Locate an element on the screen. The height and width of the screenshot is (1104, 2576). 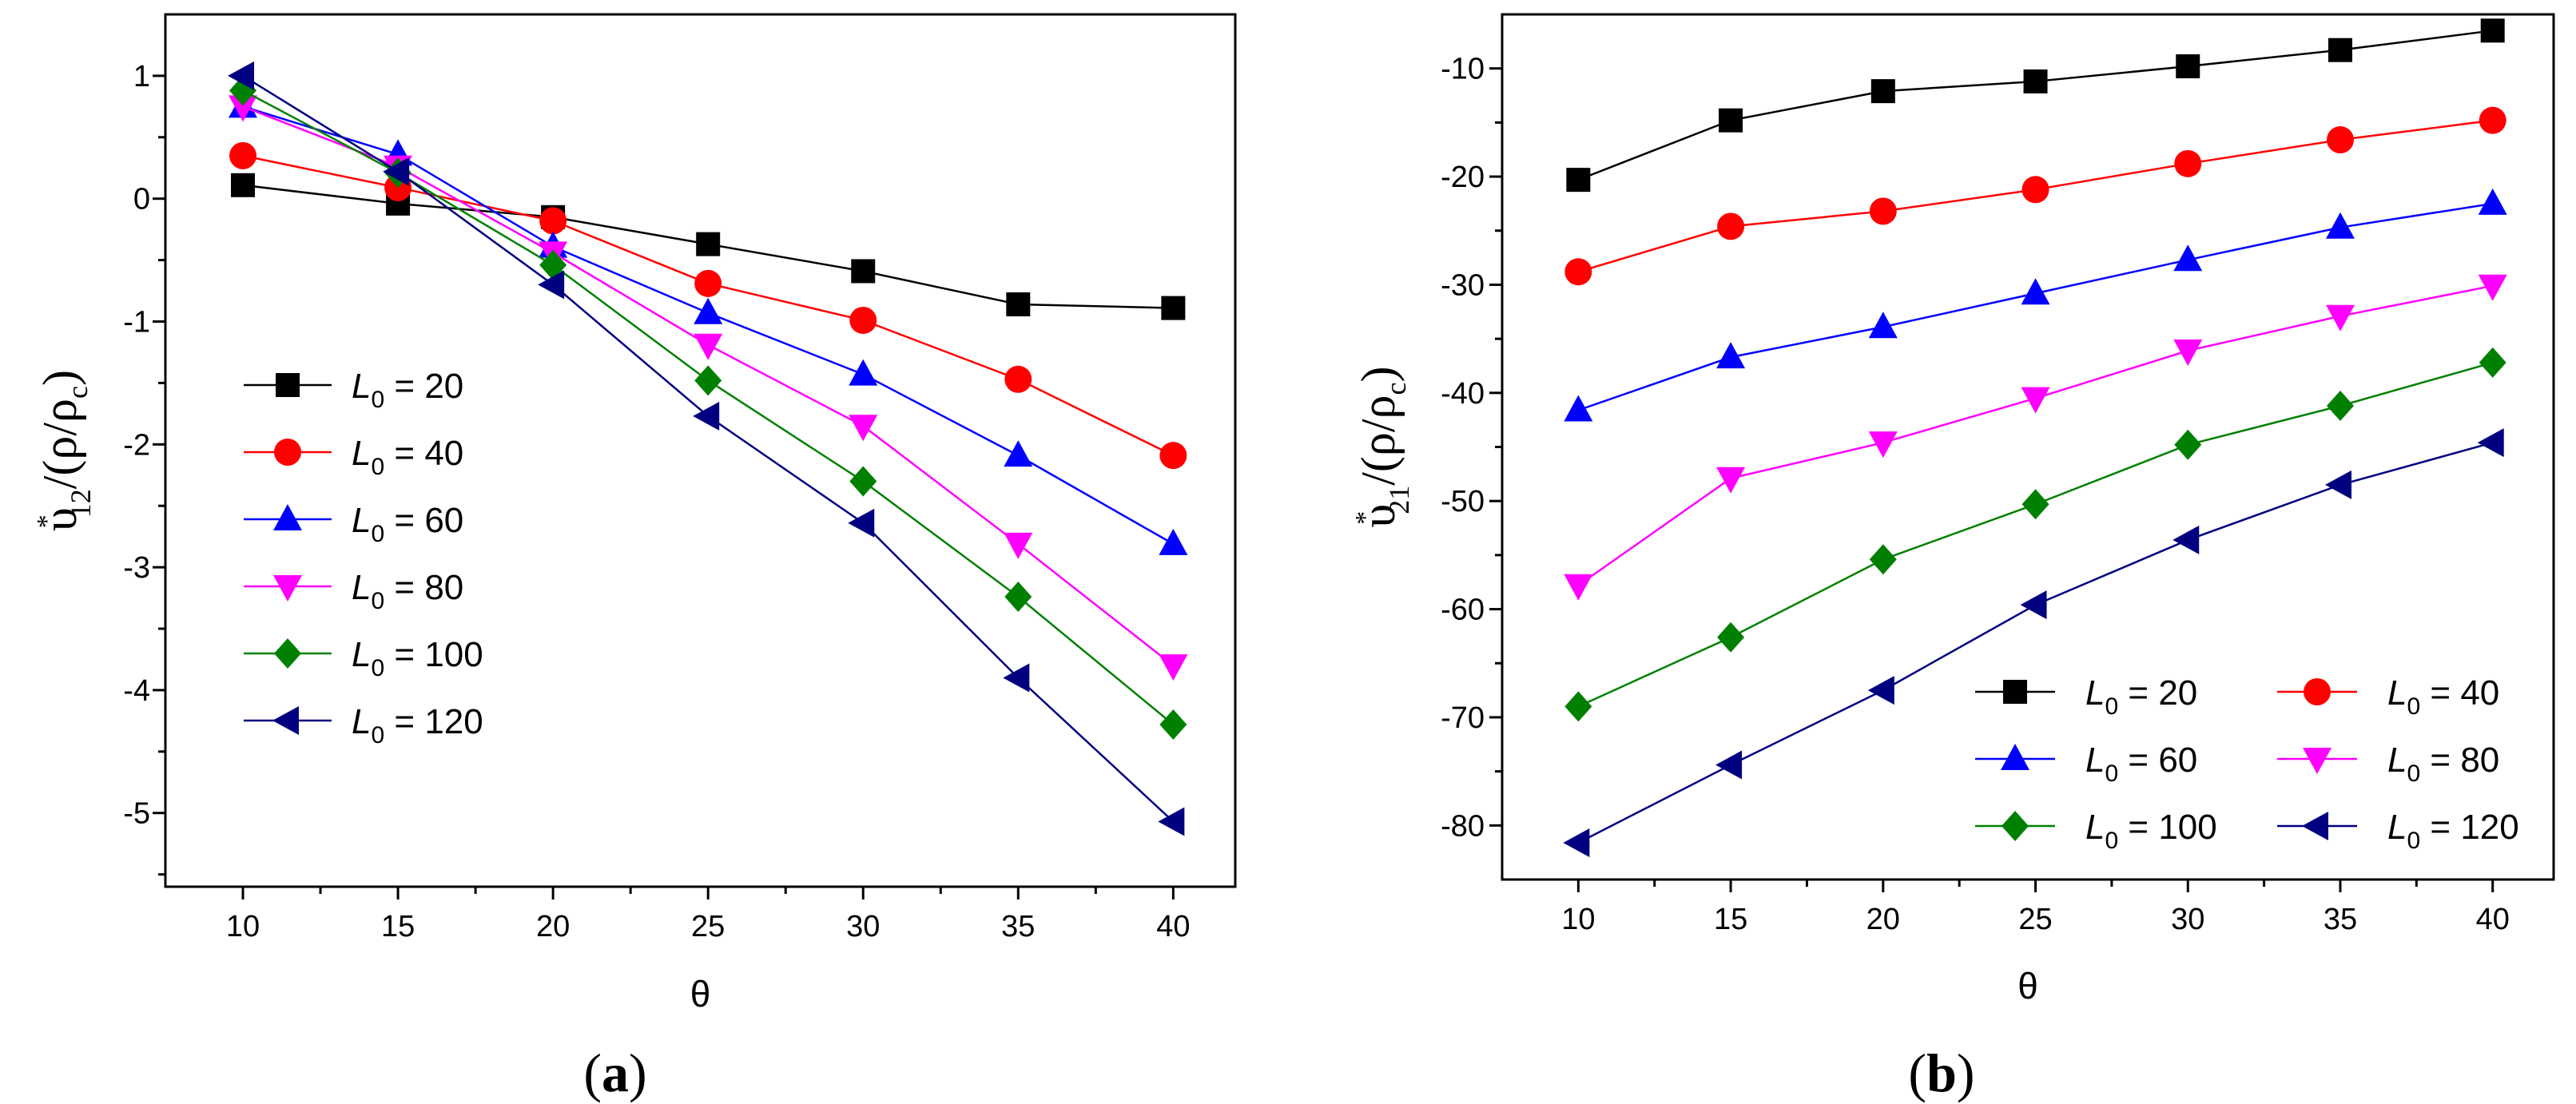
panel-b-y-axis-label: υ*21/(ρ/ρc) is located at coordinates (1382, 447).